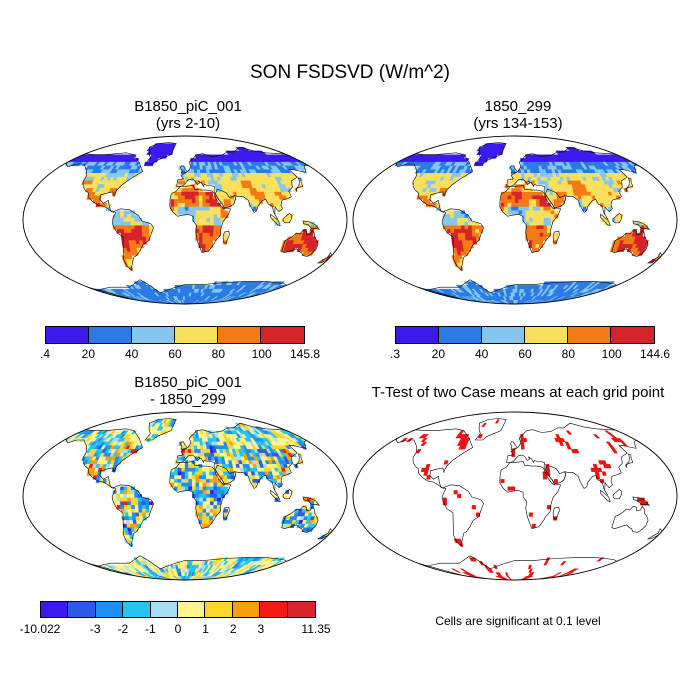 The image size is (700, 700). What do you see at coordinates (462, 516) in the screenshot?
I see `coastline-southAmerica` at bounding box center [462, 516].